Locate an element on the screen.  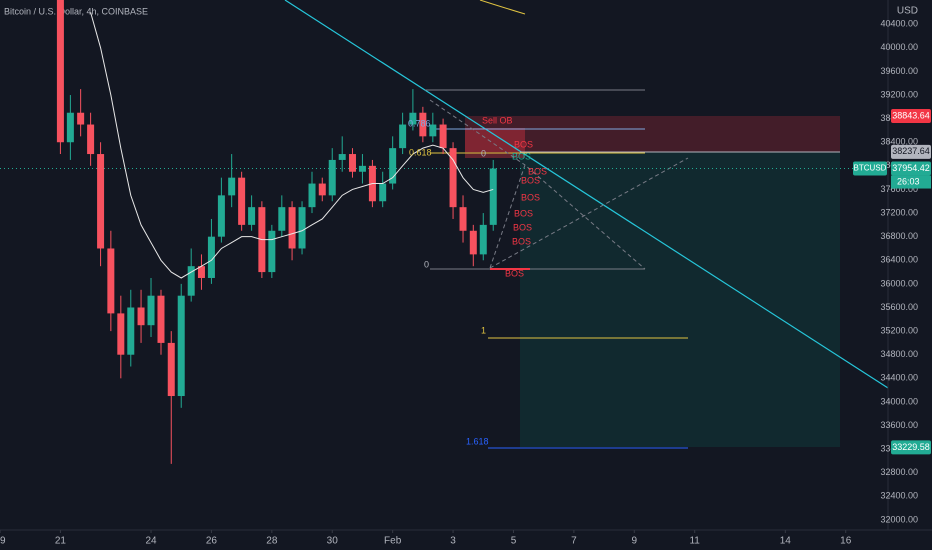
x-tick-label: 24 is located at coordinates (151, 541).